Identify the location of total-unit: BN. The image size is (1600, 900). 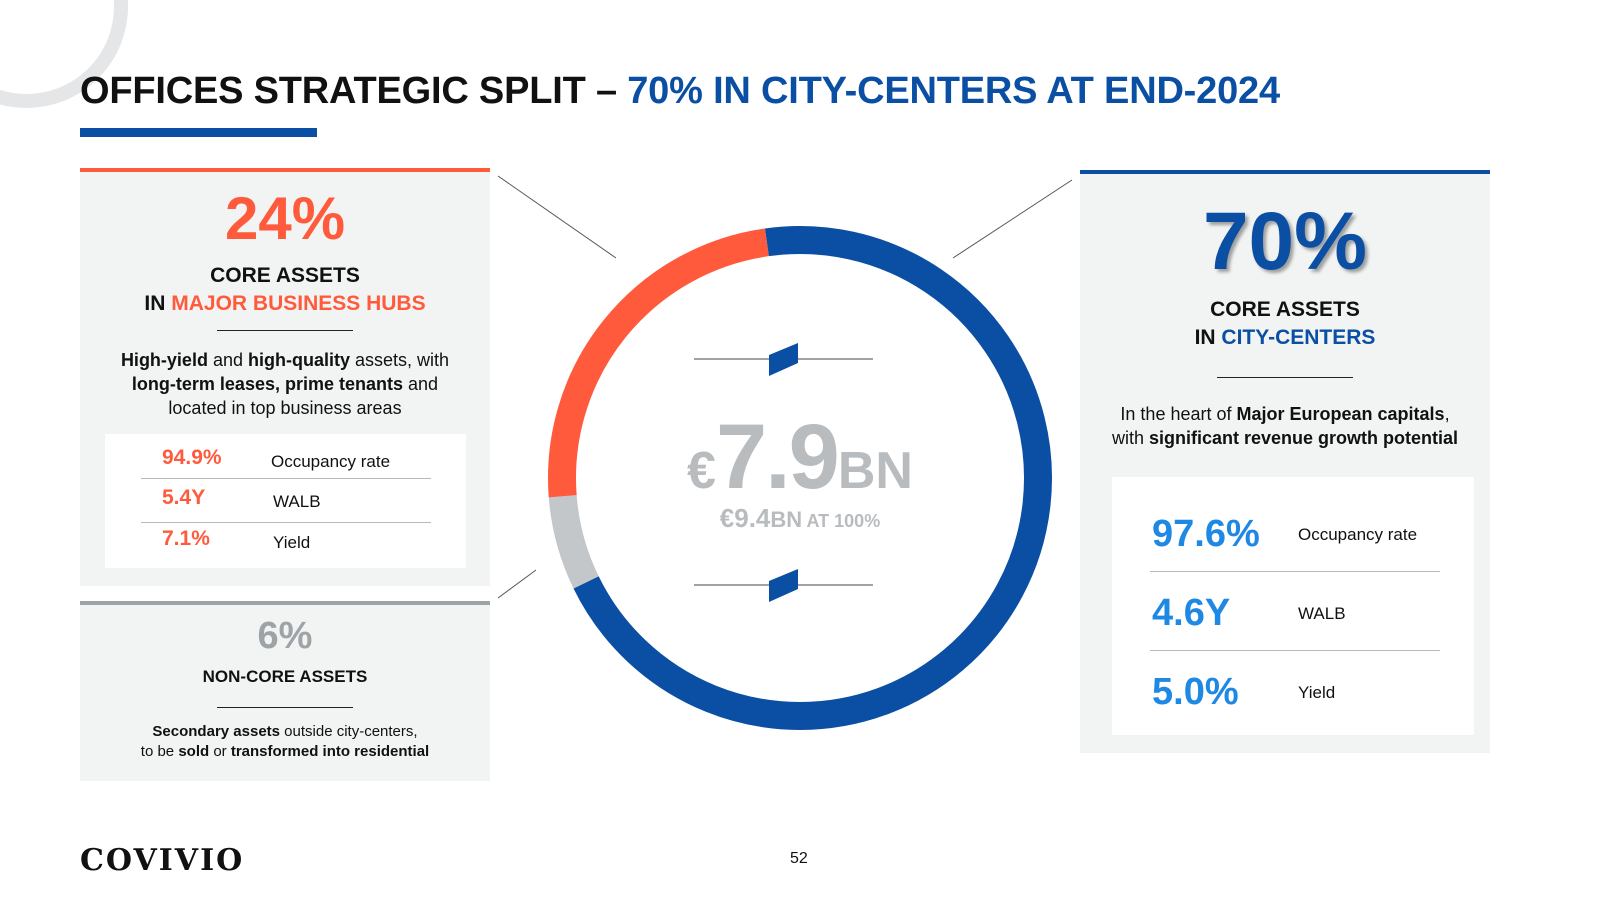
(875, 471).